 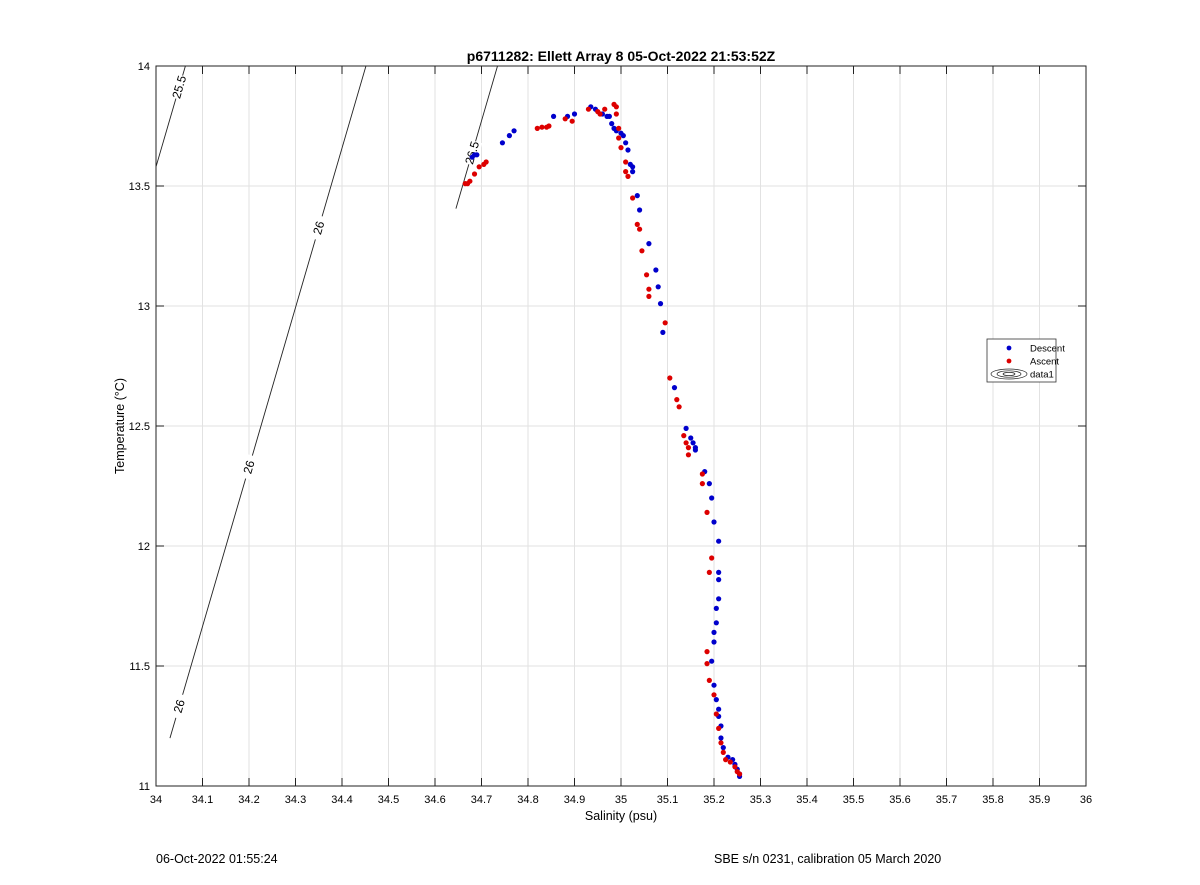 I want to click on y-tick-label: 13, so click(x=144, y=307).